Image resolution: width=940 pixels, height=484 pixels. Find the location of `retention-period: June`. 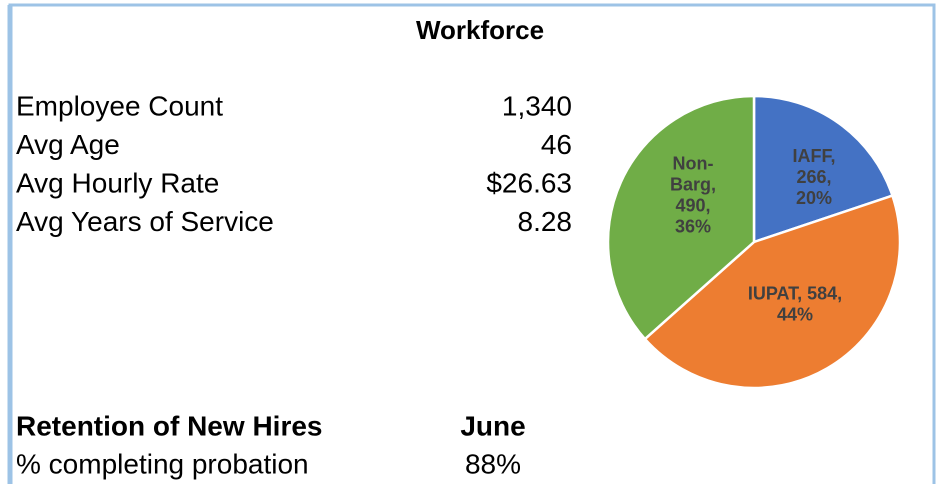

retention-period: June is located at coordinates (492, 425).